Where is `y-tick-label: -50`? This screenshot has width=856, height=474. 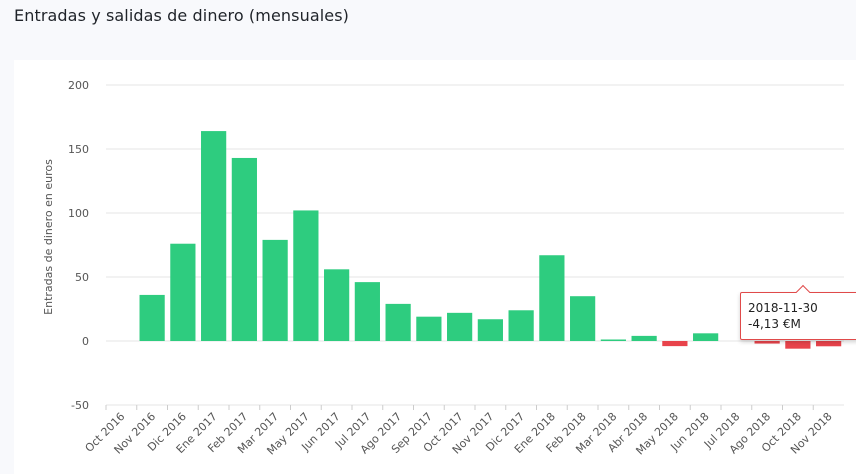
y-tick-label: -50 is located at coordinates (80, 405).